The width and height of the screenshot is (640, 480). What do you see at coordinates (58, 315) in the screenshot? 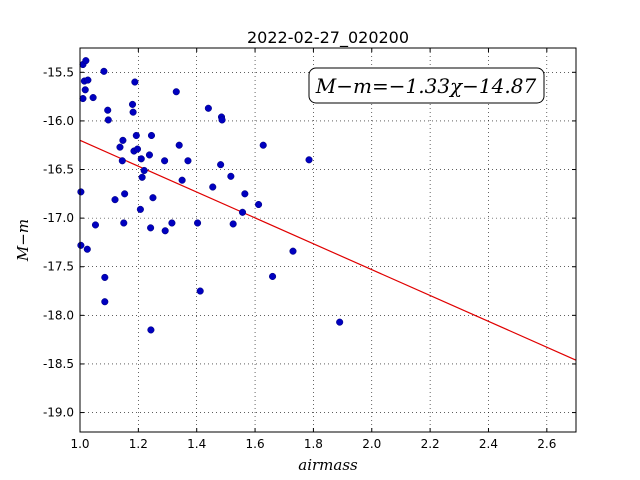
I see `y-tick-label: -18.0` at bounding box center [58, 315].